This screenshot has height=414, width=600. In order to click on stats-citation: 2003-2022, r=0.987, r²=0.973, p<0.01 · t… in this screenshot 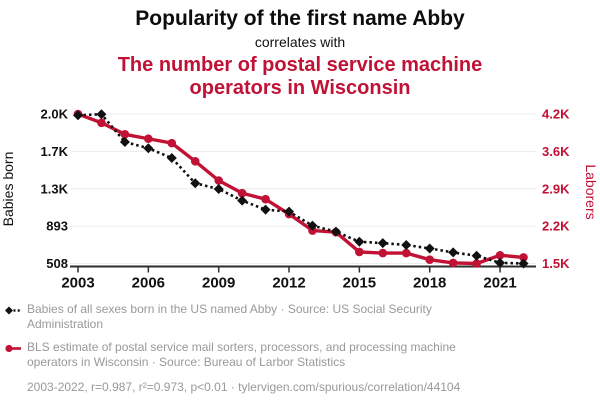, I will do `click(244, 386)`.